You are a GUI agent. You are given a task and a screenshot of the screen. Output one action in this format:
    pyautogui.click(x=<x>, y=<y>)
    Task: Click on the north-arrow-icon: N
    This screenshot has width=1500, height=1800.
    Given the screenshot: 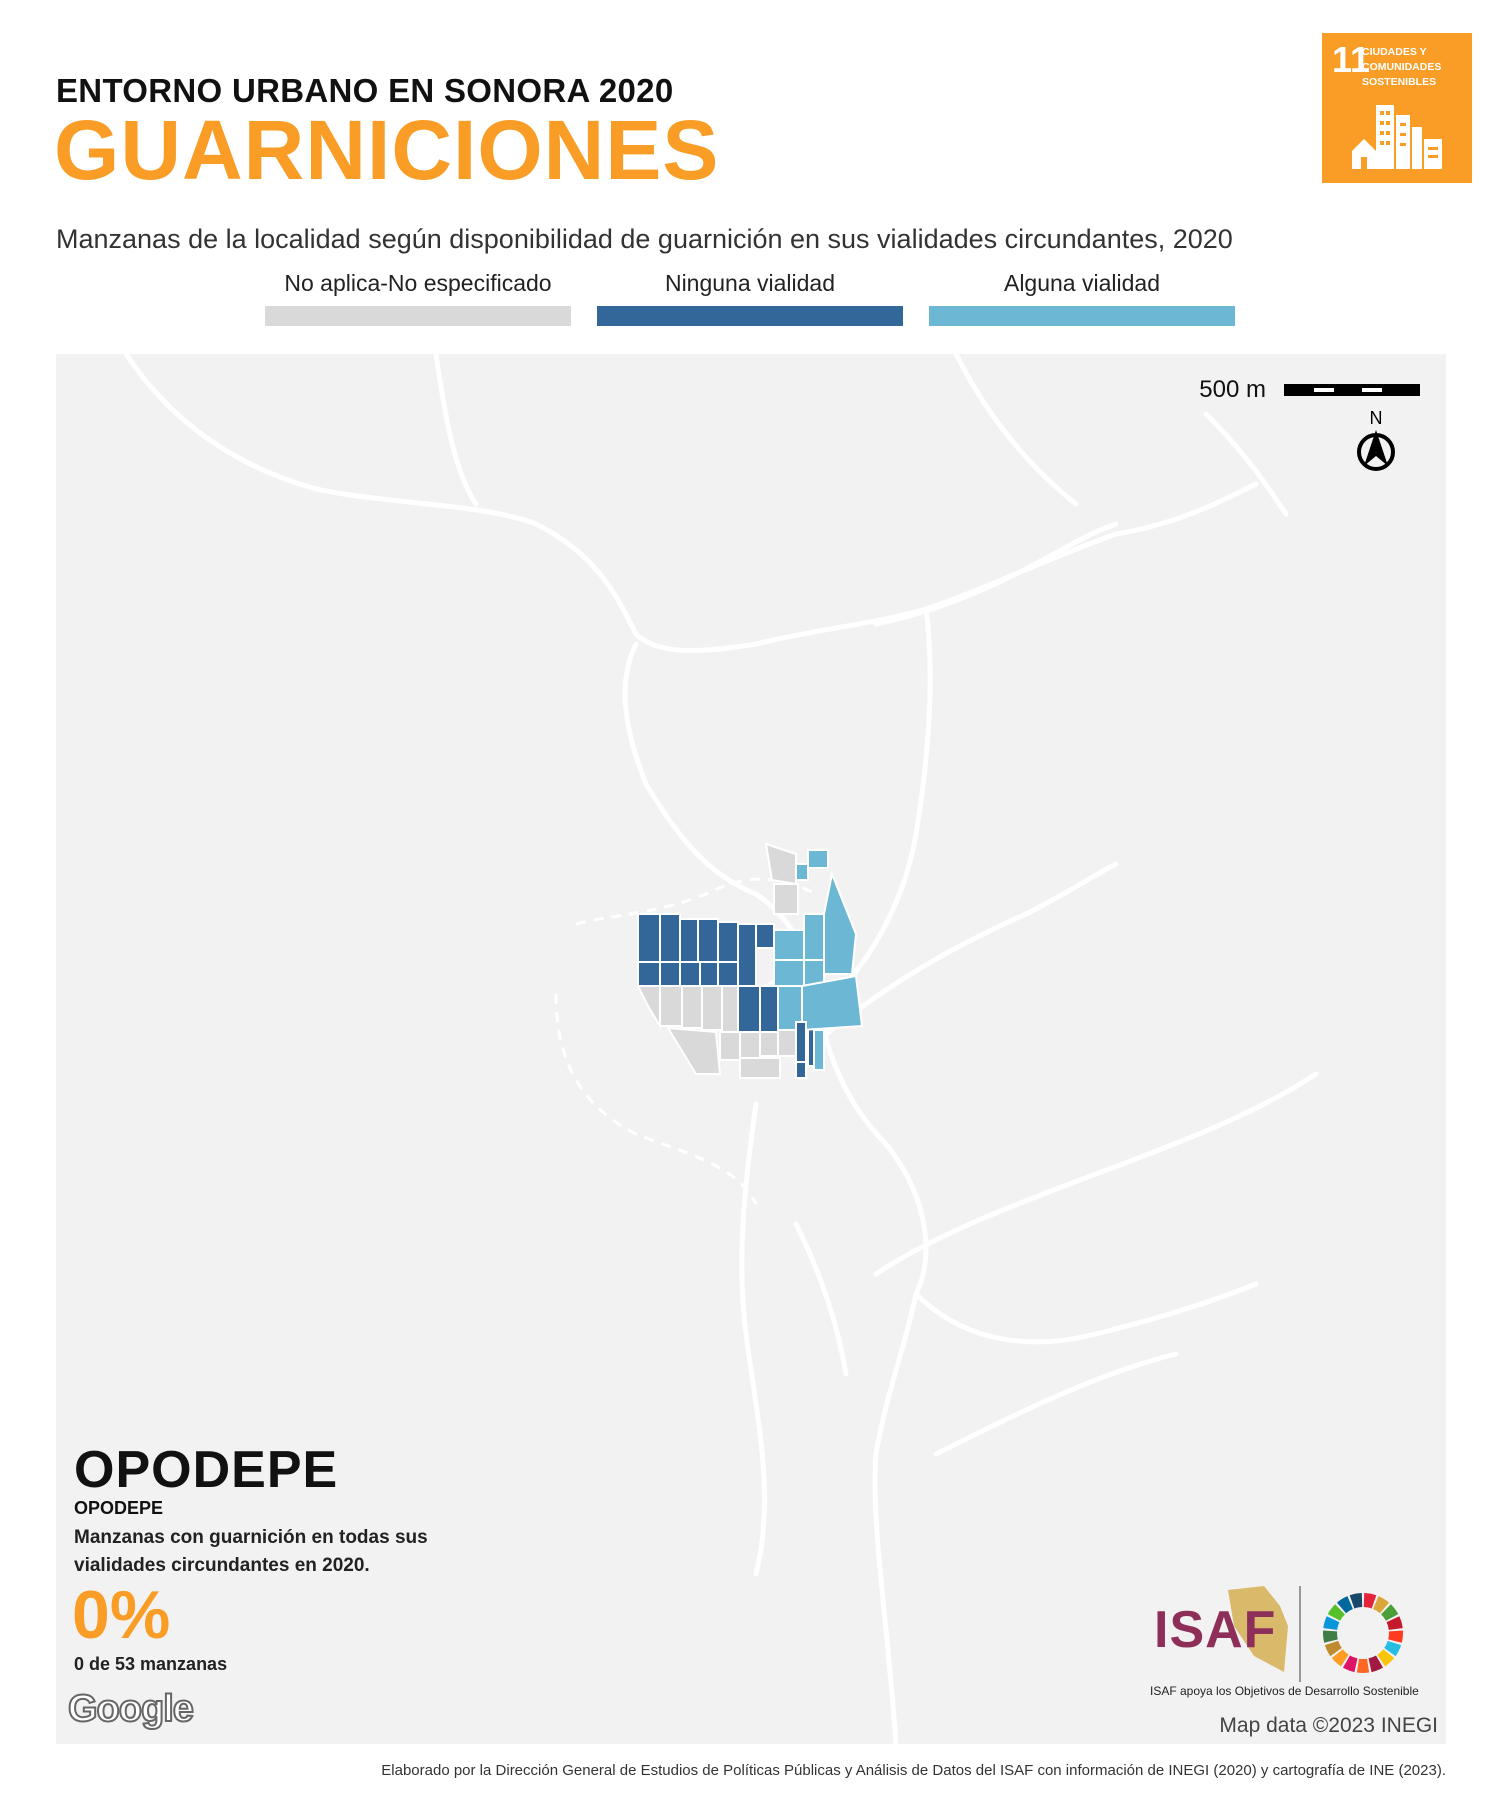 What is the action you would take?
    pyautogui.click(x=1376, y=439)
    